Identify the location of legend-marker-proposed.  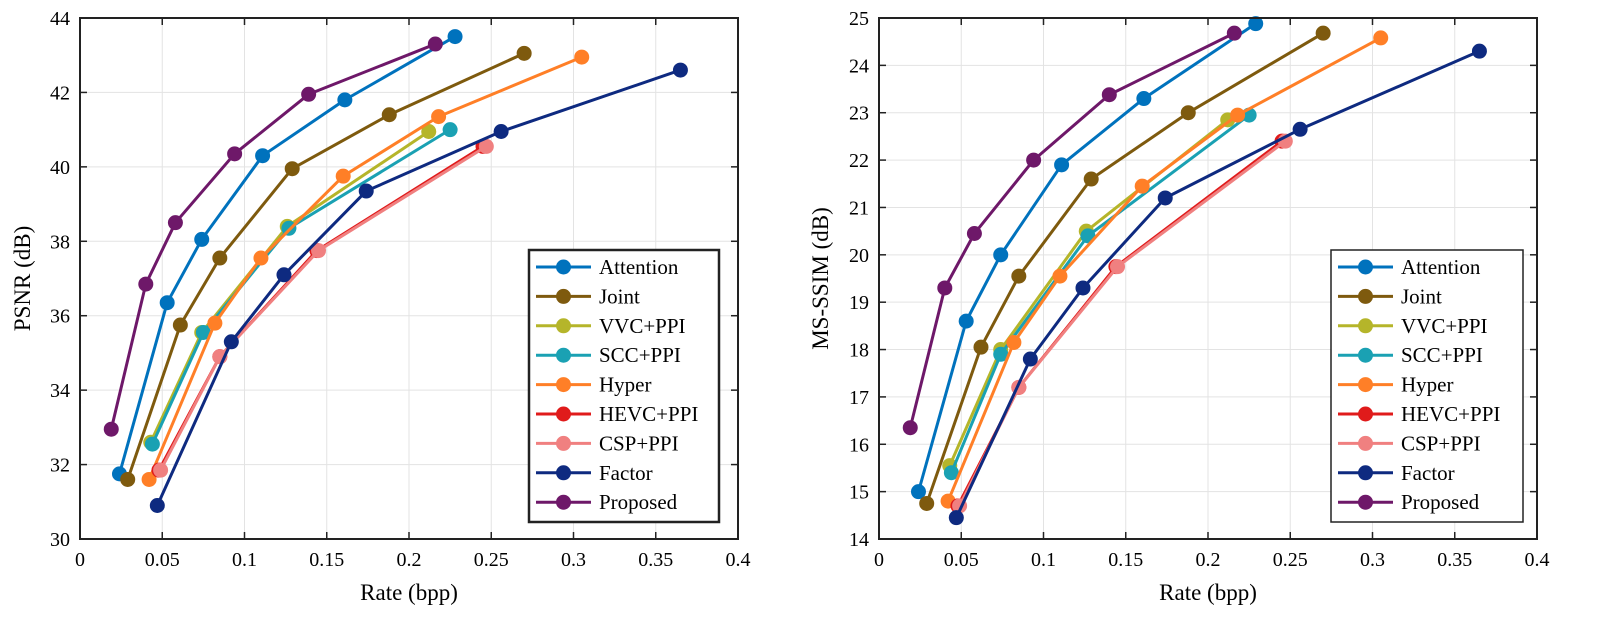
(563, 502).